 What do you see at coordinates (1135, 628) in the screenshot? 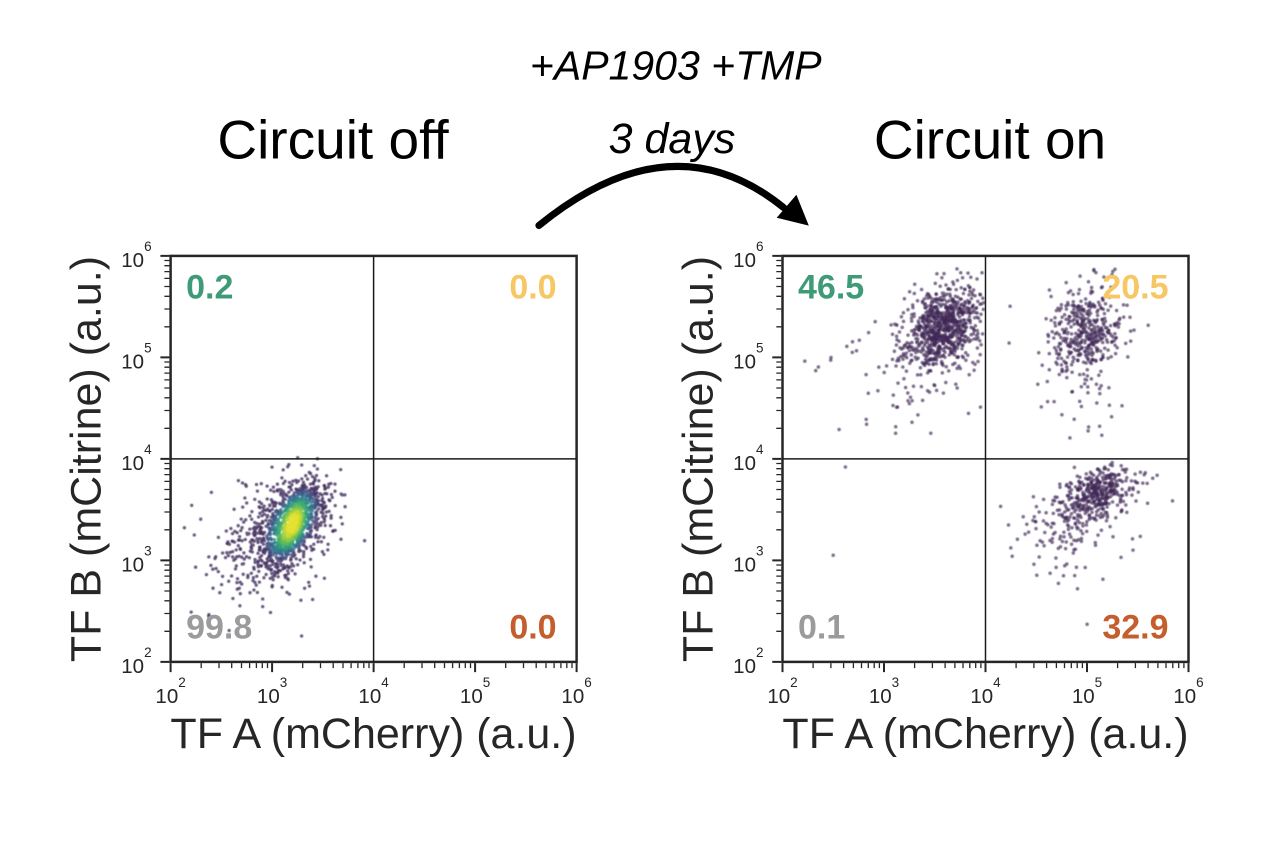
I see `svg-text: 32.9` at bounding box center [1135, 628].